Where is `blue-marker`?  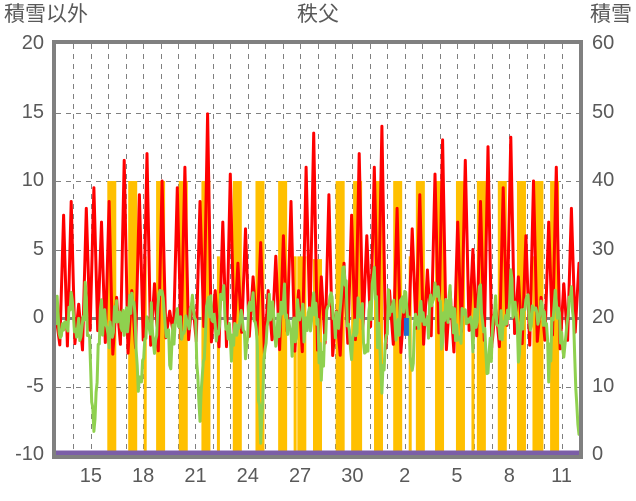
blue-marker is located at coordinates (406, 327).